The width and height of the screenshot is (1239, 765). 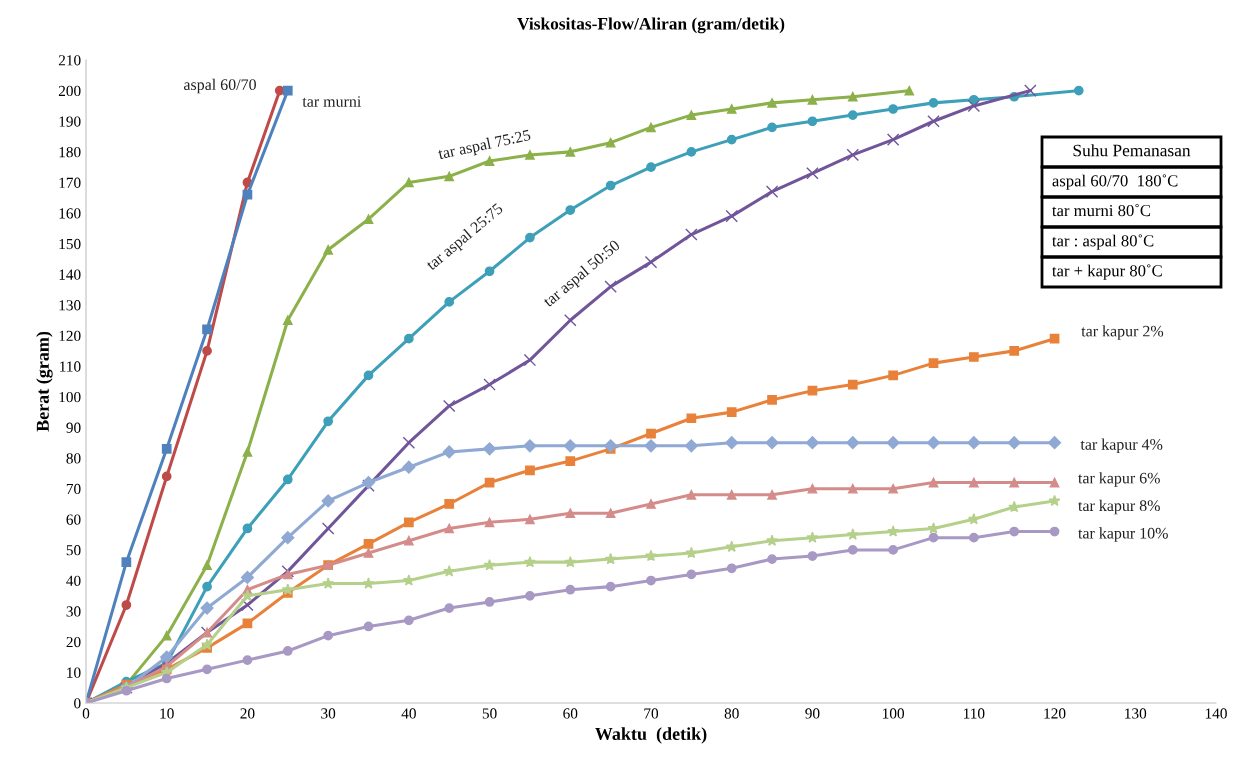 What do you see at coordinates (1136, 713) in the screenshot?
I see `x-tick-label: 130` at bounding box center [1136, 713].